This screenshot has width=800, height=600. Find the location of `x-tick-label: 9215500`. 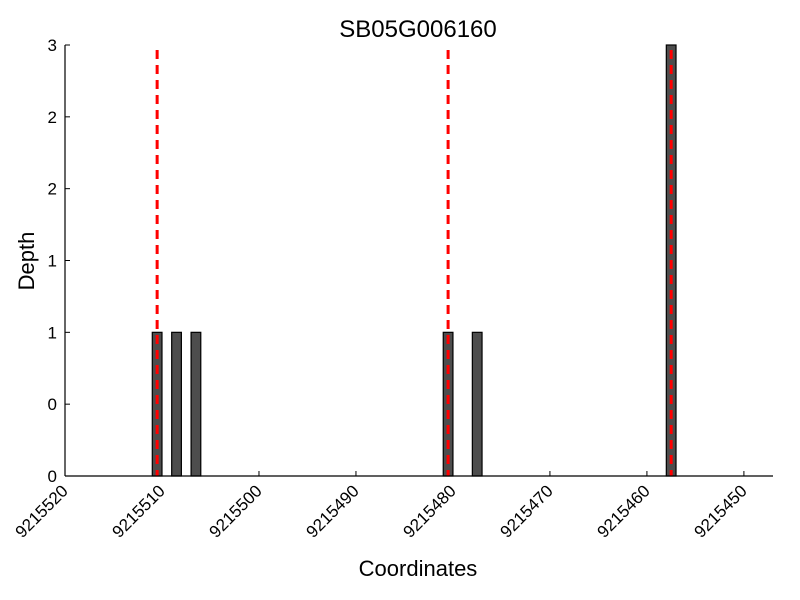

x-tick-label: 9215500 is located at coordinates (236, 511).